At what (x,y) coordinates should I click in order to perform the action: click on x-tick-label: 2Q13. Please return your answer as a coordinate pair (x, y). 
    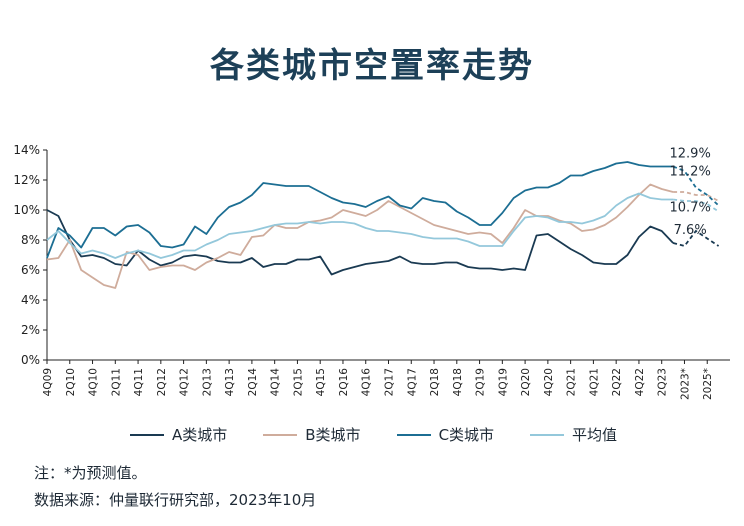
    Looking at the image, I should click on (207, 382).